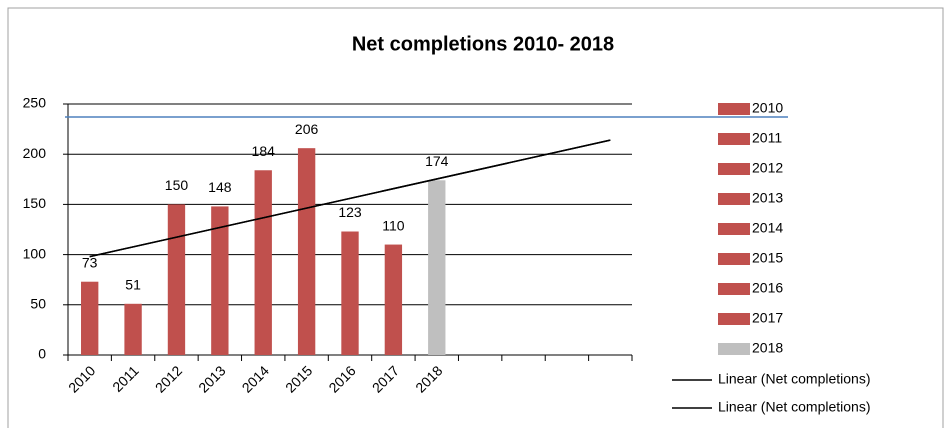  What do you see at coordinates (255, 378) in the screenshot?
I see `x-tick-label: 2014` at bounding box center [255, 378].